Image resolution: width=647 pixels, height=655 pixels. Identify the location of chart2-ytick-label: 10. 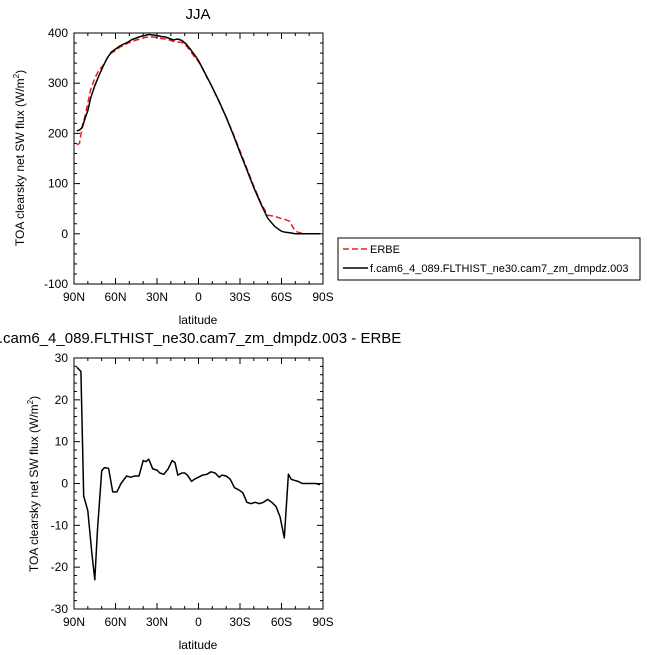
(62, 442).